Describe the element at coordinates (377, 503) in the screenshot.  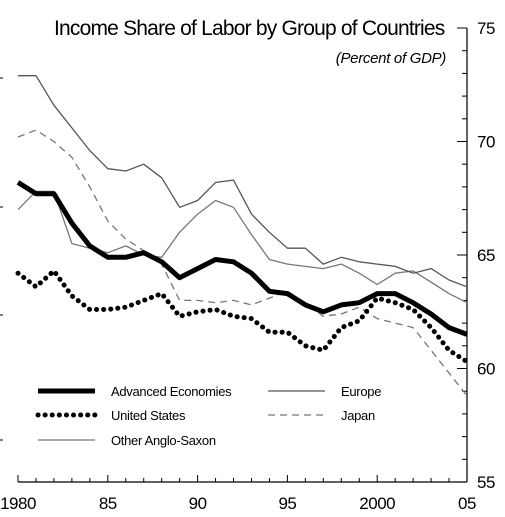
I see `x-tick-label: 2000` at that location.